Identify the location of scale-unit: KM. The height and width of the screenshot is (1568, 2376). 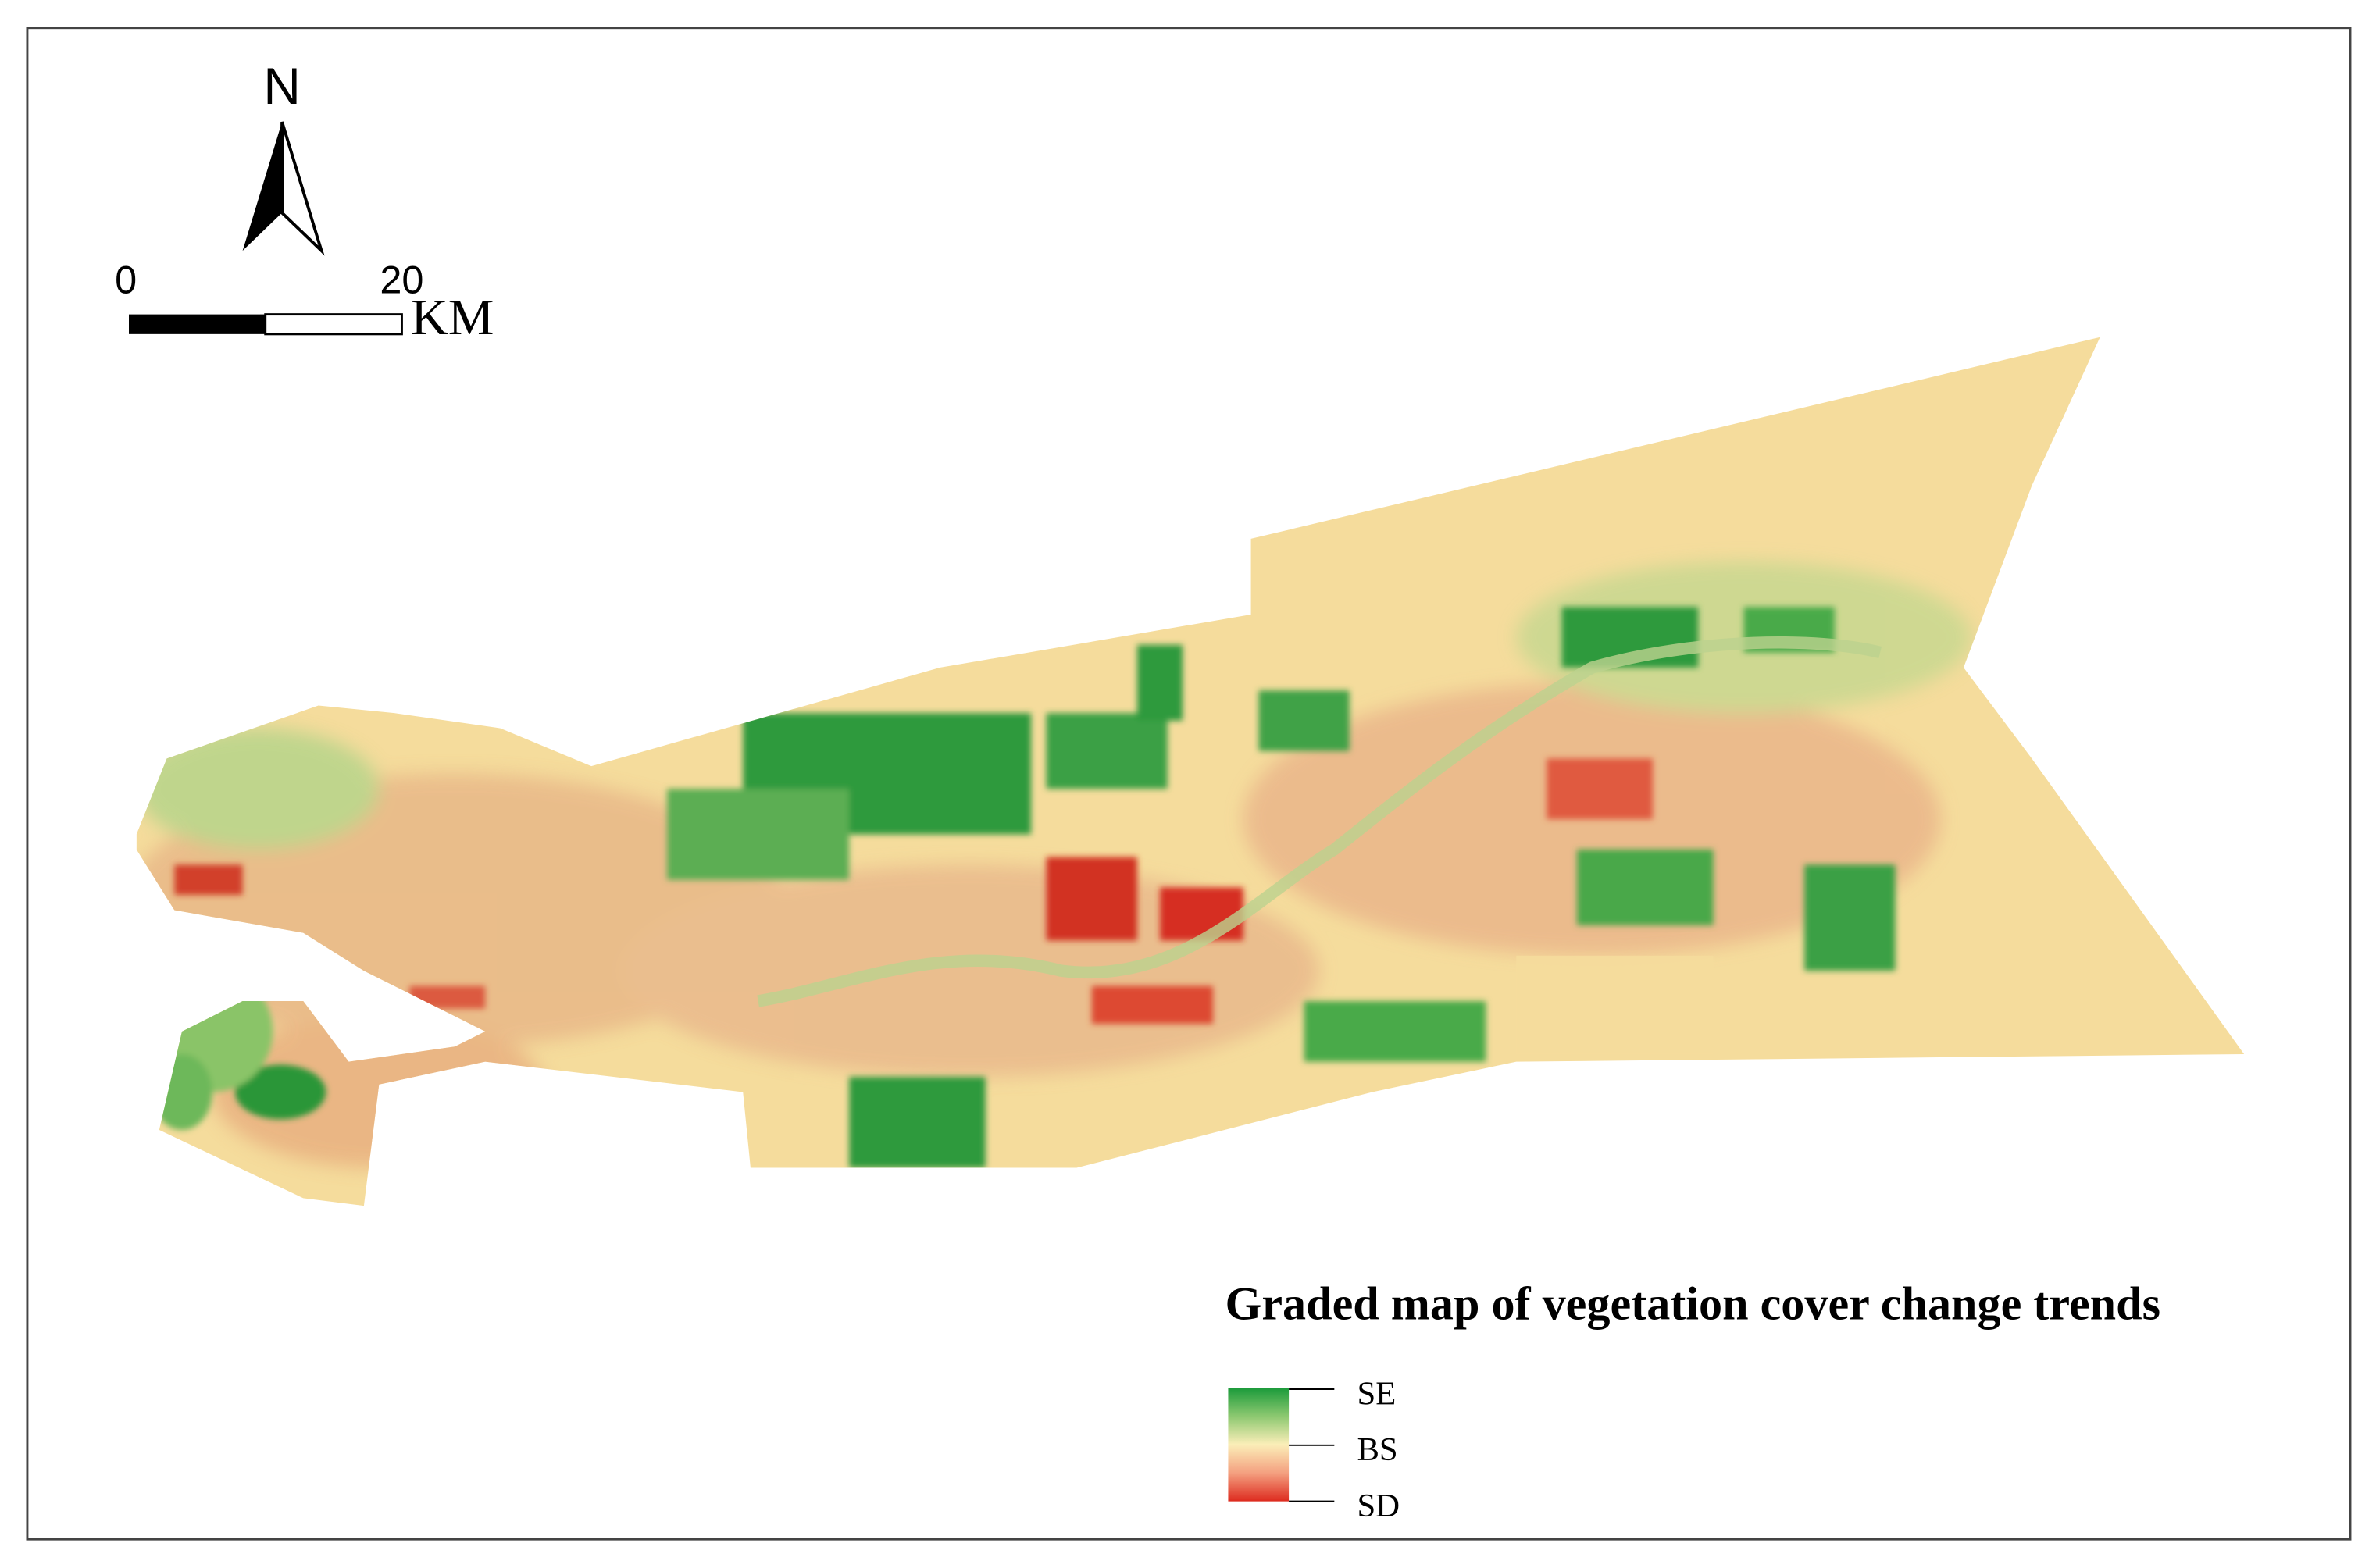
(452, 317).